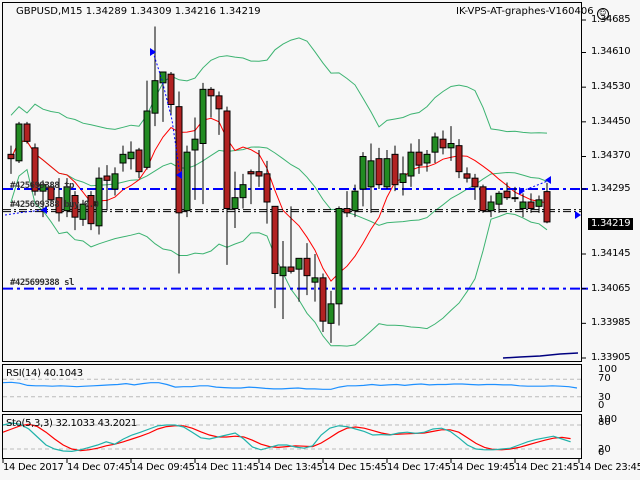 Image resolution: width=640 pixels, height=480 pixels. What do you see at coordinates (611, 224) in the screenshot?
I see `current-price-label: 1.34219` at bounding box center [611, 224].